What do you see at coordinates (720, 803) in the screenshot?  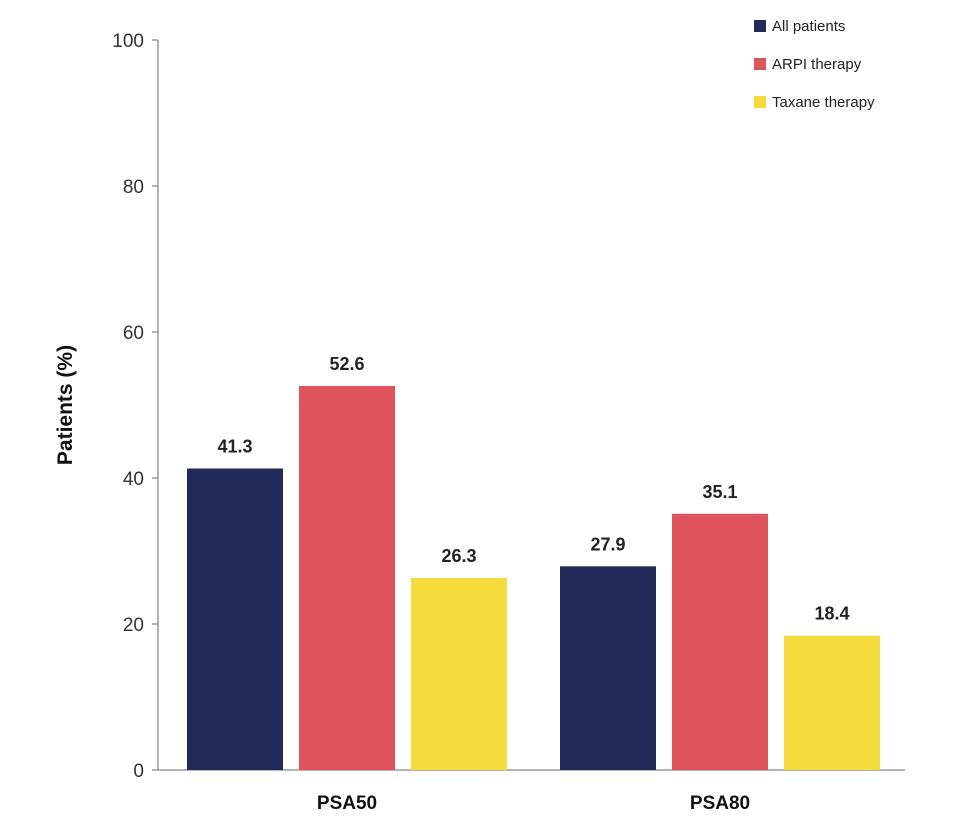 I see `x-category-label: PSA80` at bounding box center [720, 803].